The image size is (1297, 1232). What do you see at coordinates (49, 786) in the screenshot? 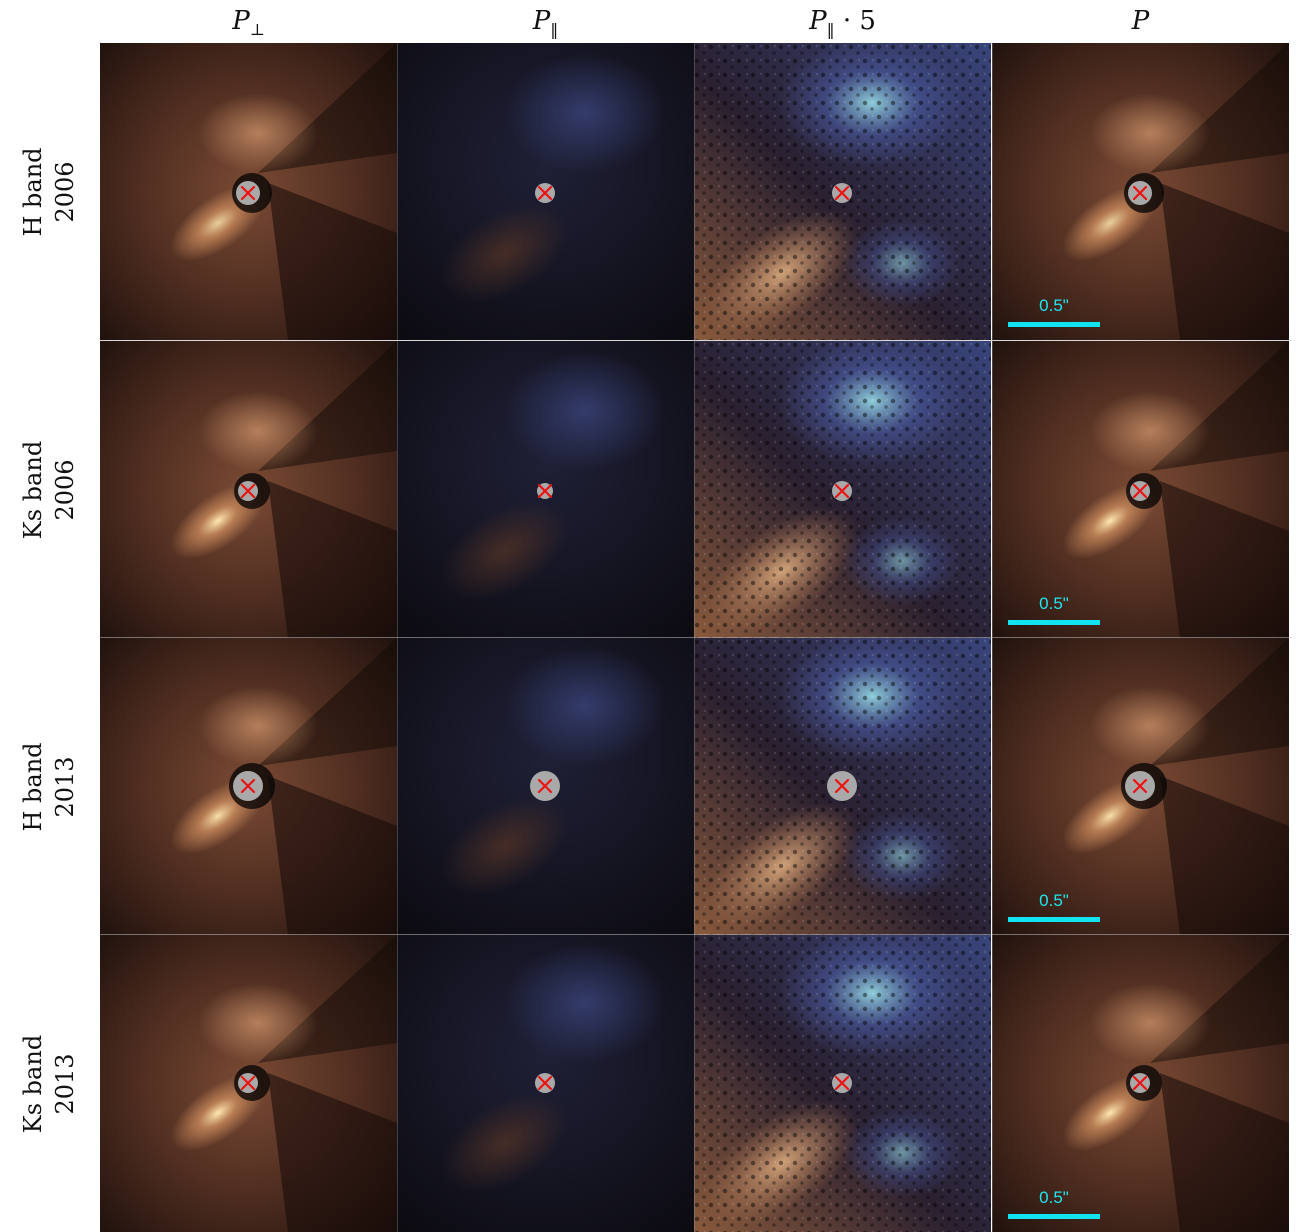
I see `row-label-h-2013: H band 2013` at bounding box center [49, 786].